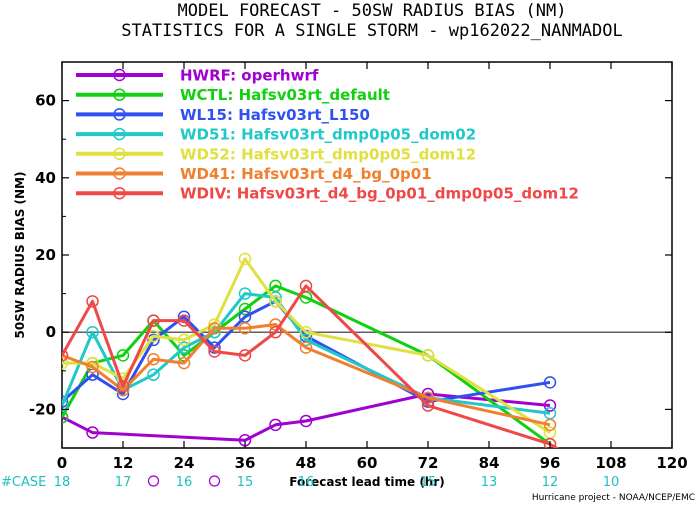  Describe the element at coordinates (550, 482) in the screenshot. I see `case-count: 12` at that location.